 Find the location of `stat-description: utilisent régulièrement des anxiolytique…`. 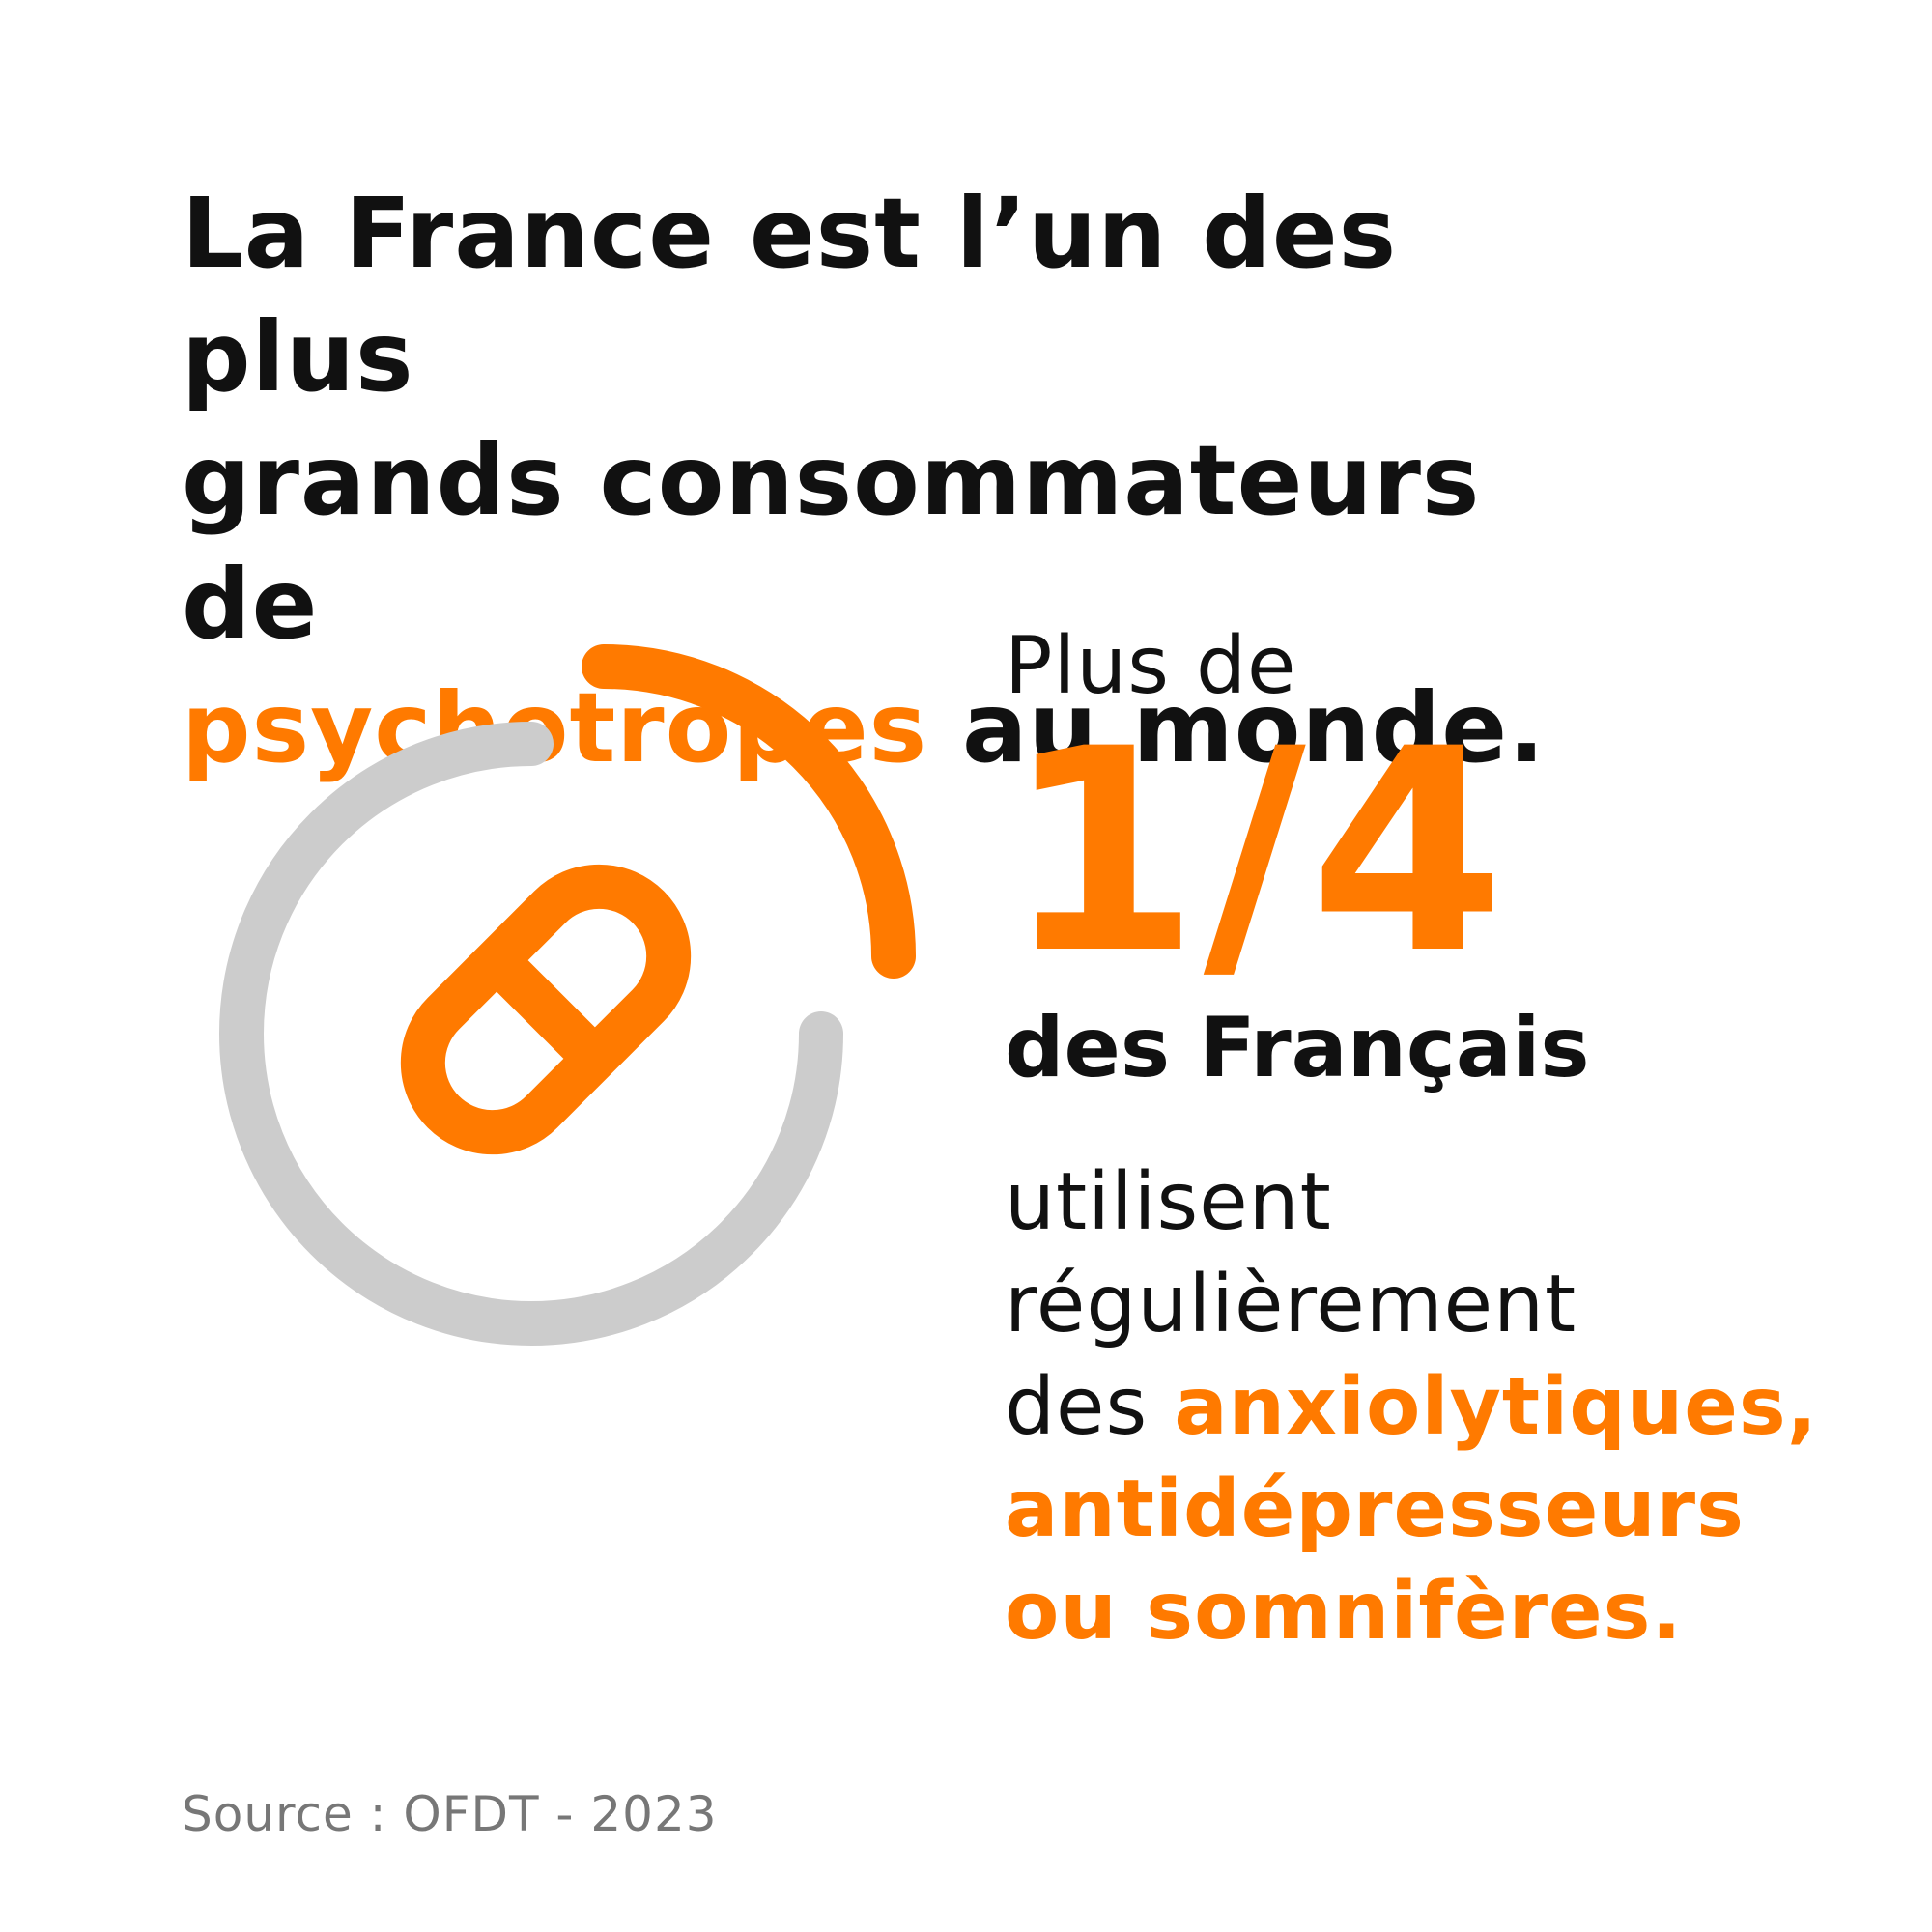

stat-description: utilisent régulièrement des anxiolytique… is located at coordinates (1439, 1407).